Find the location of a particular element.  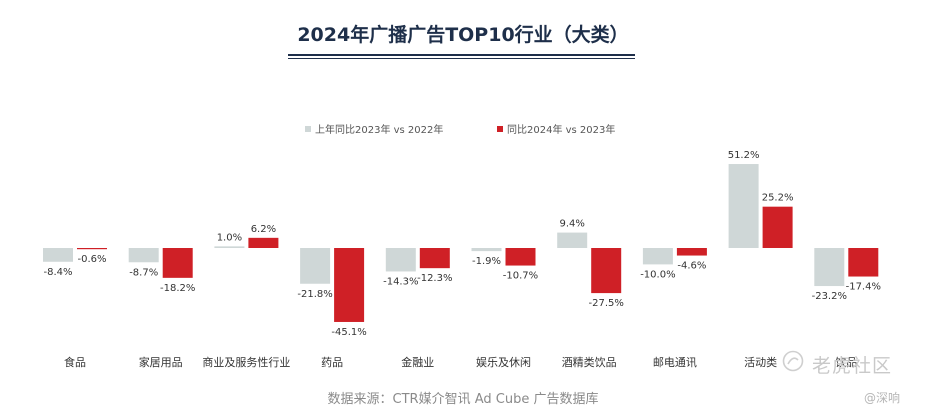

category-label: 酒精类饮品 is located at coordinates (589, 362).